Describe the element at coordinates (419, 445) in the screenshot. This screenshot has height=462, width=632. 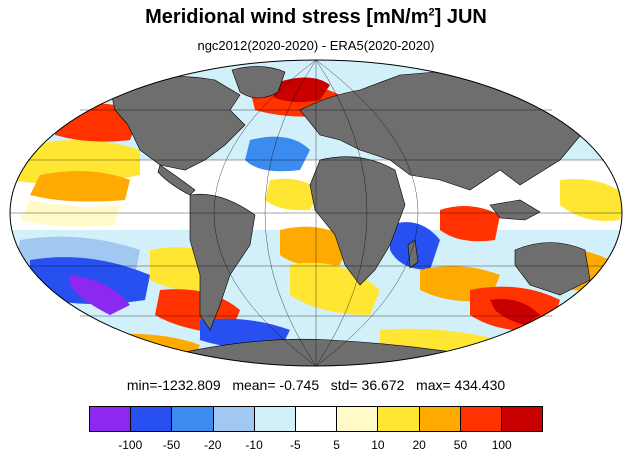
I see `colorbar-tick-label: 20` at that location.